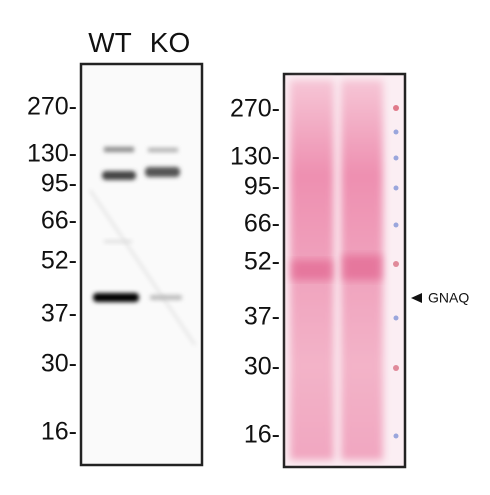 This screenshot has height=495, width=490. Describe the element at coordinates (110, 42) in the screenshot. I see `lane-label: WT` at that location.